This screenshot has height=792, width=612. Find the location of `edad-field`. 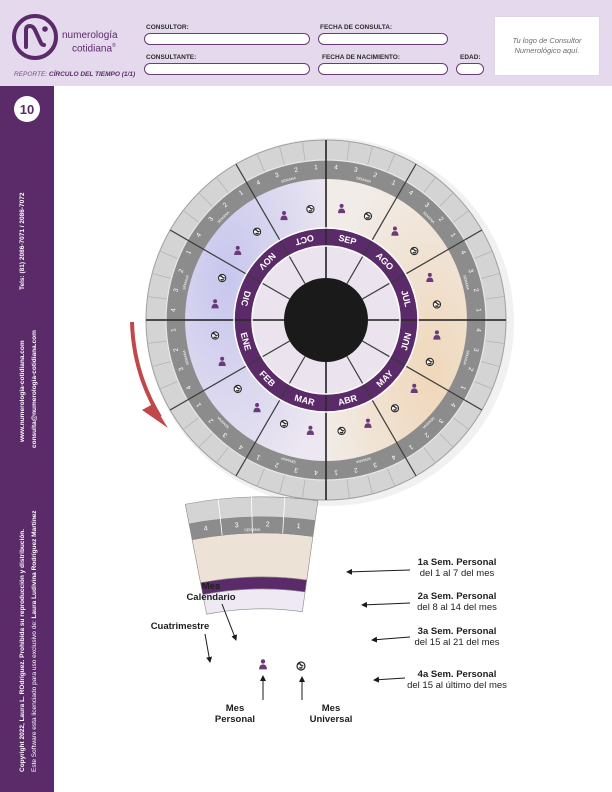

edad-field is located at coordinates (470, 69).